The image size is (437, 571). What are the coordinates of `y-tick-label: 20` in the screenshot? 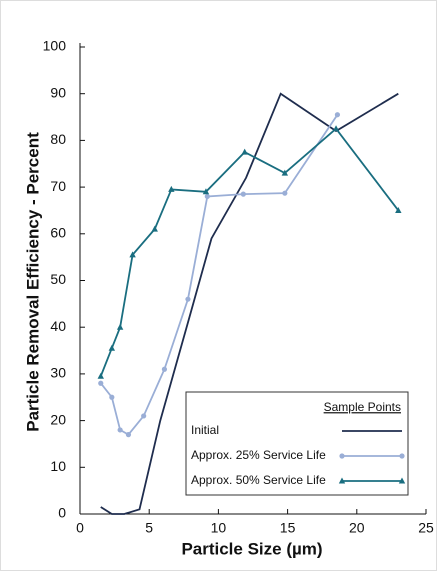 It's located at (58, 419).